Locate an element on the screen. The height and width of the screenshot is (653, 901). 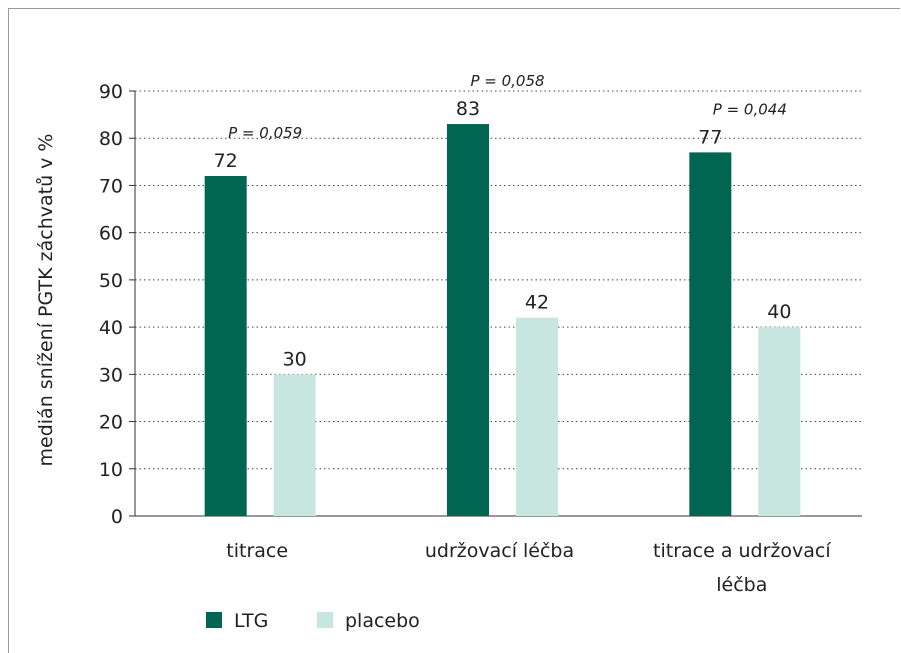
y-tick-label: 90 is located at coordinates (111, 92).